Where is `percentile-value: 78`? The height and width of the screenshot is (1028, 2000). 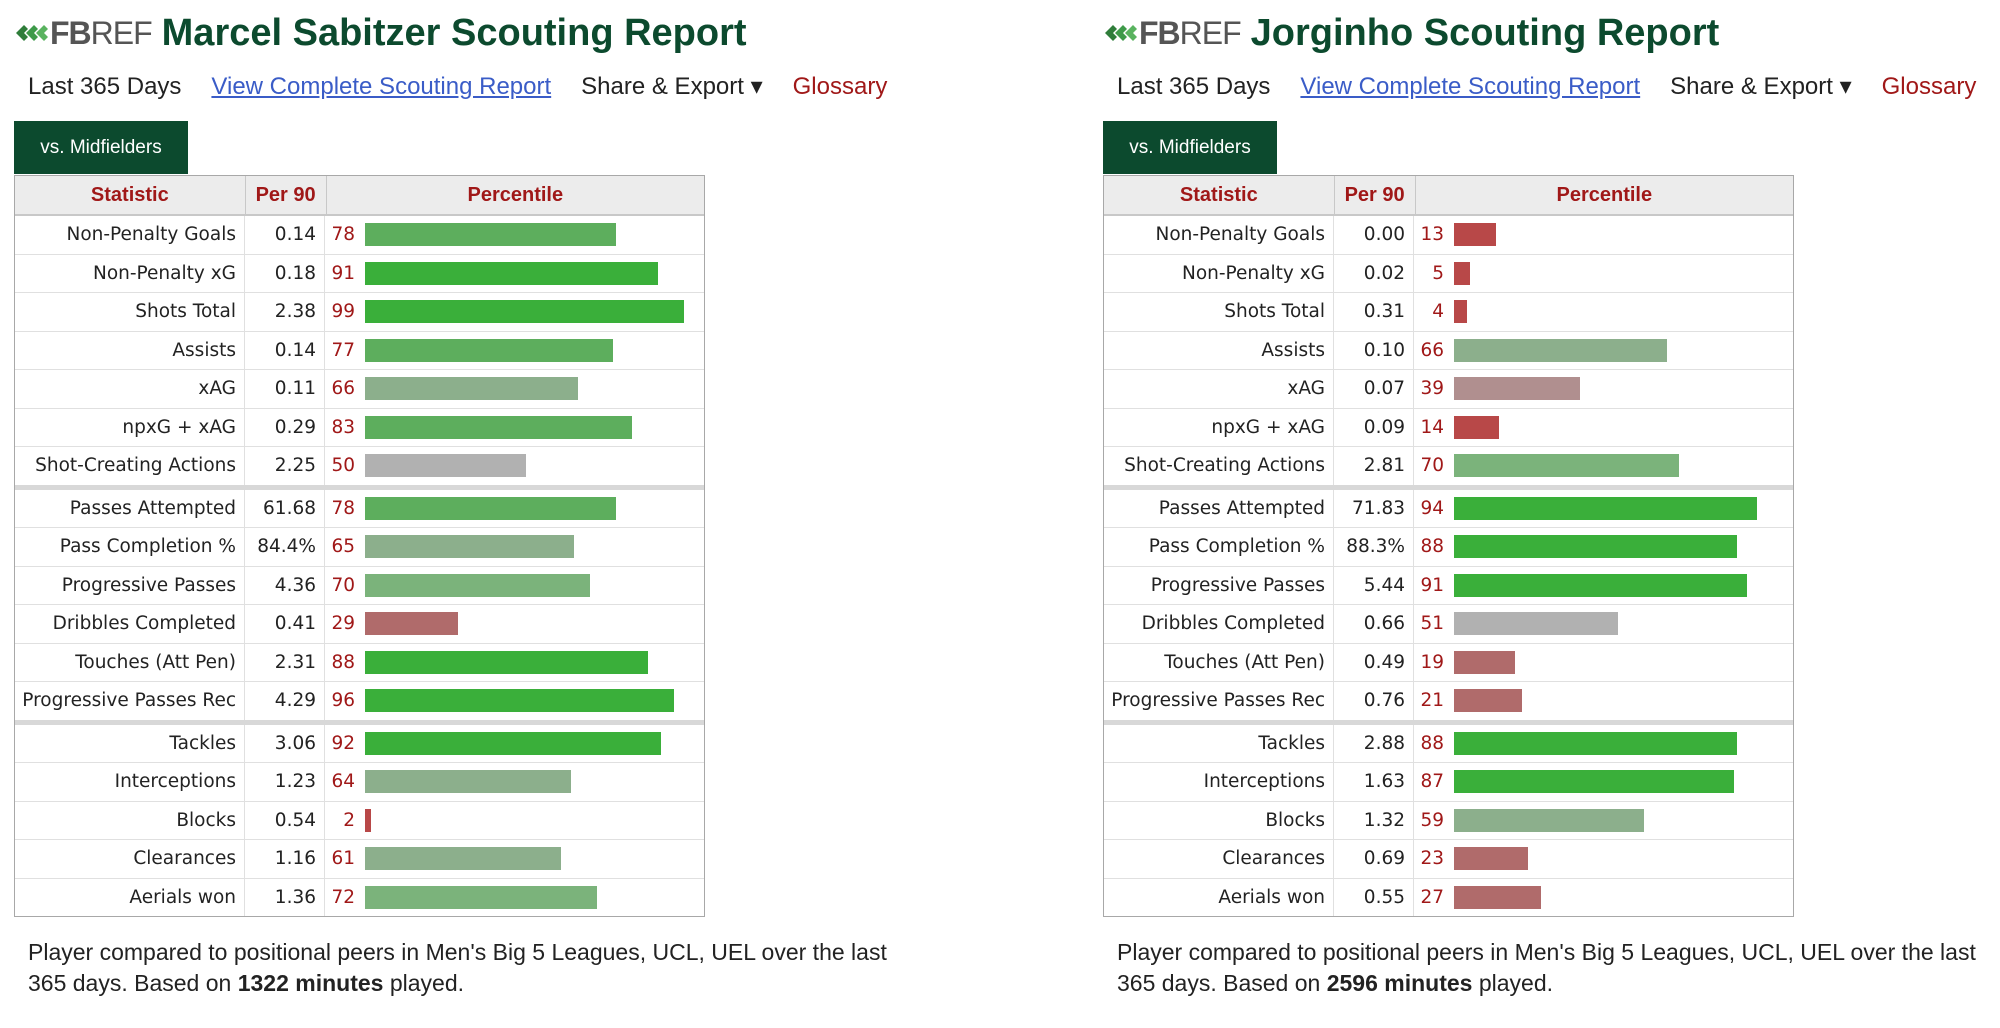
percentile-value: 78 is located at coordinates (343, 508).